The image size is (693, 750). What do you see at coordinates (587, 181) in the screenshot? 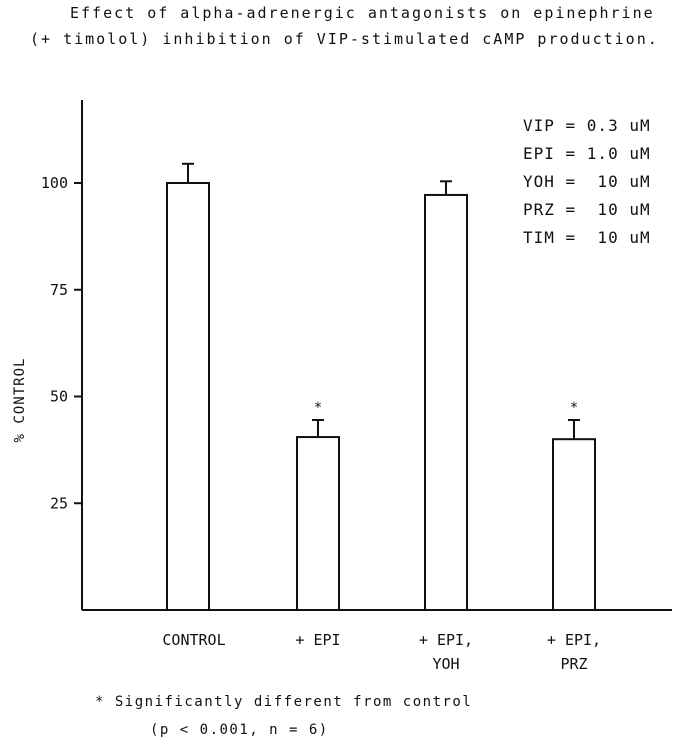
I see `legend-yoh: YOH = 10 uM` at bounding box center [587, 181].